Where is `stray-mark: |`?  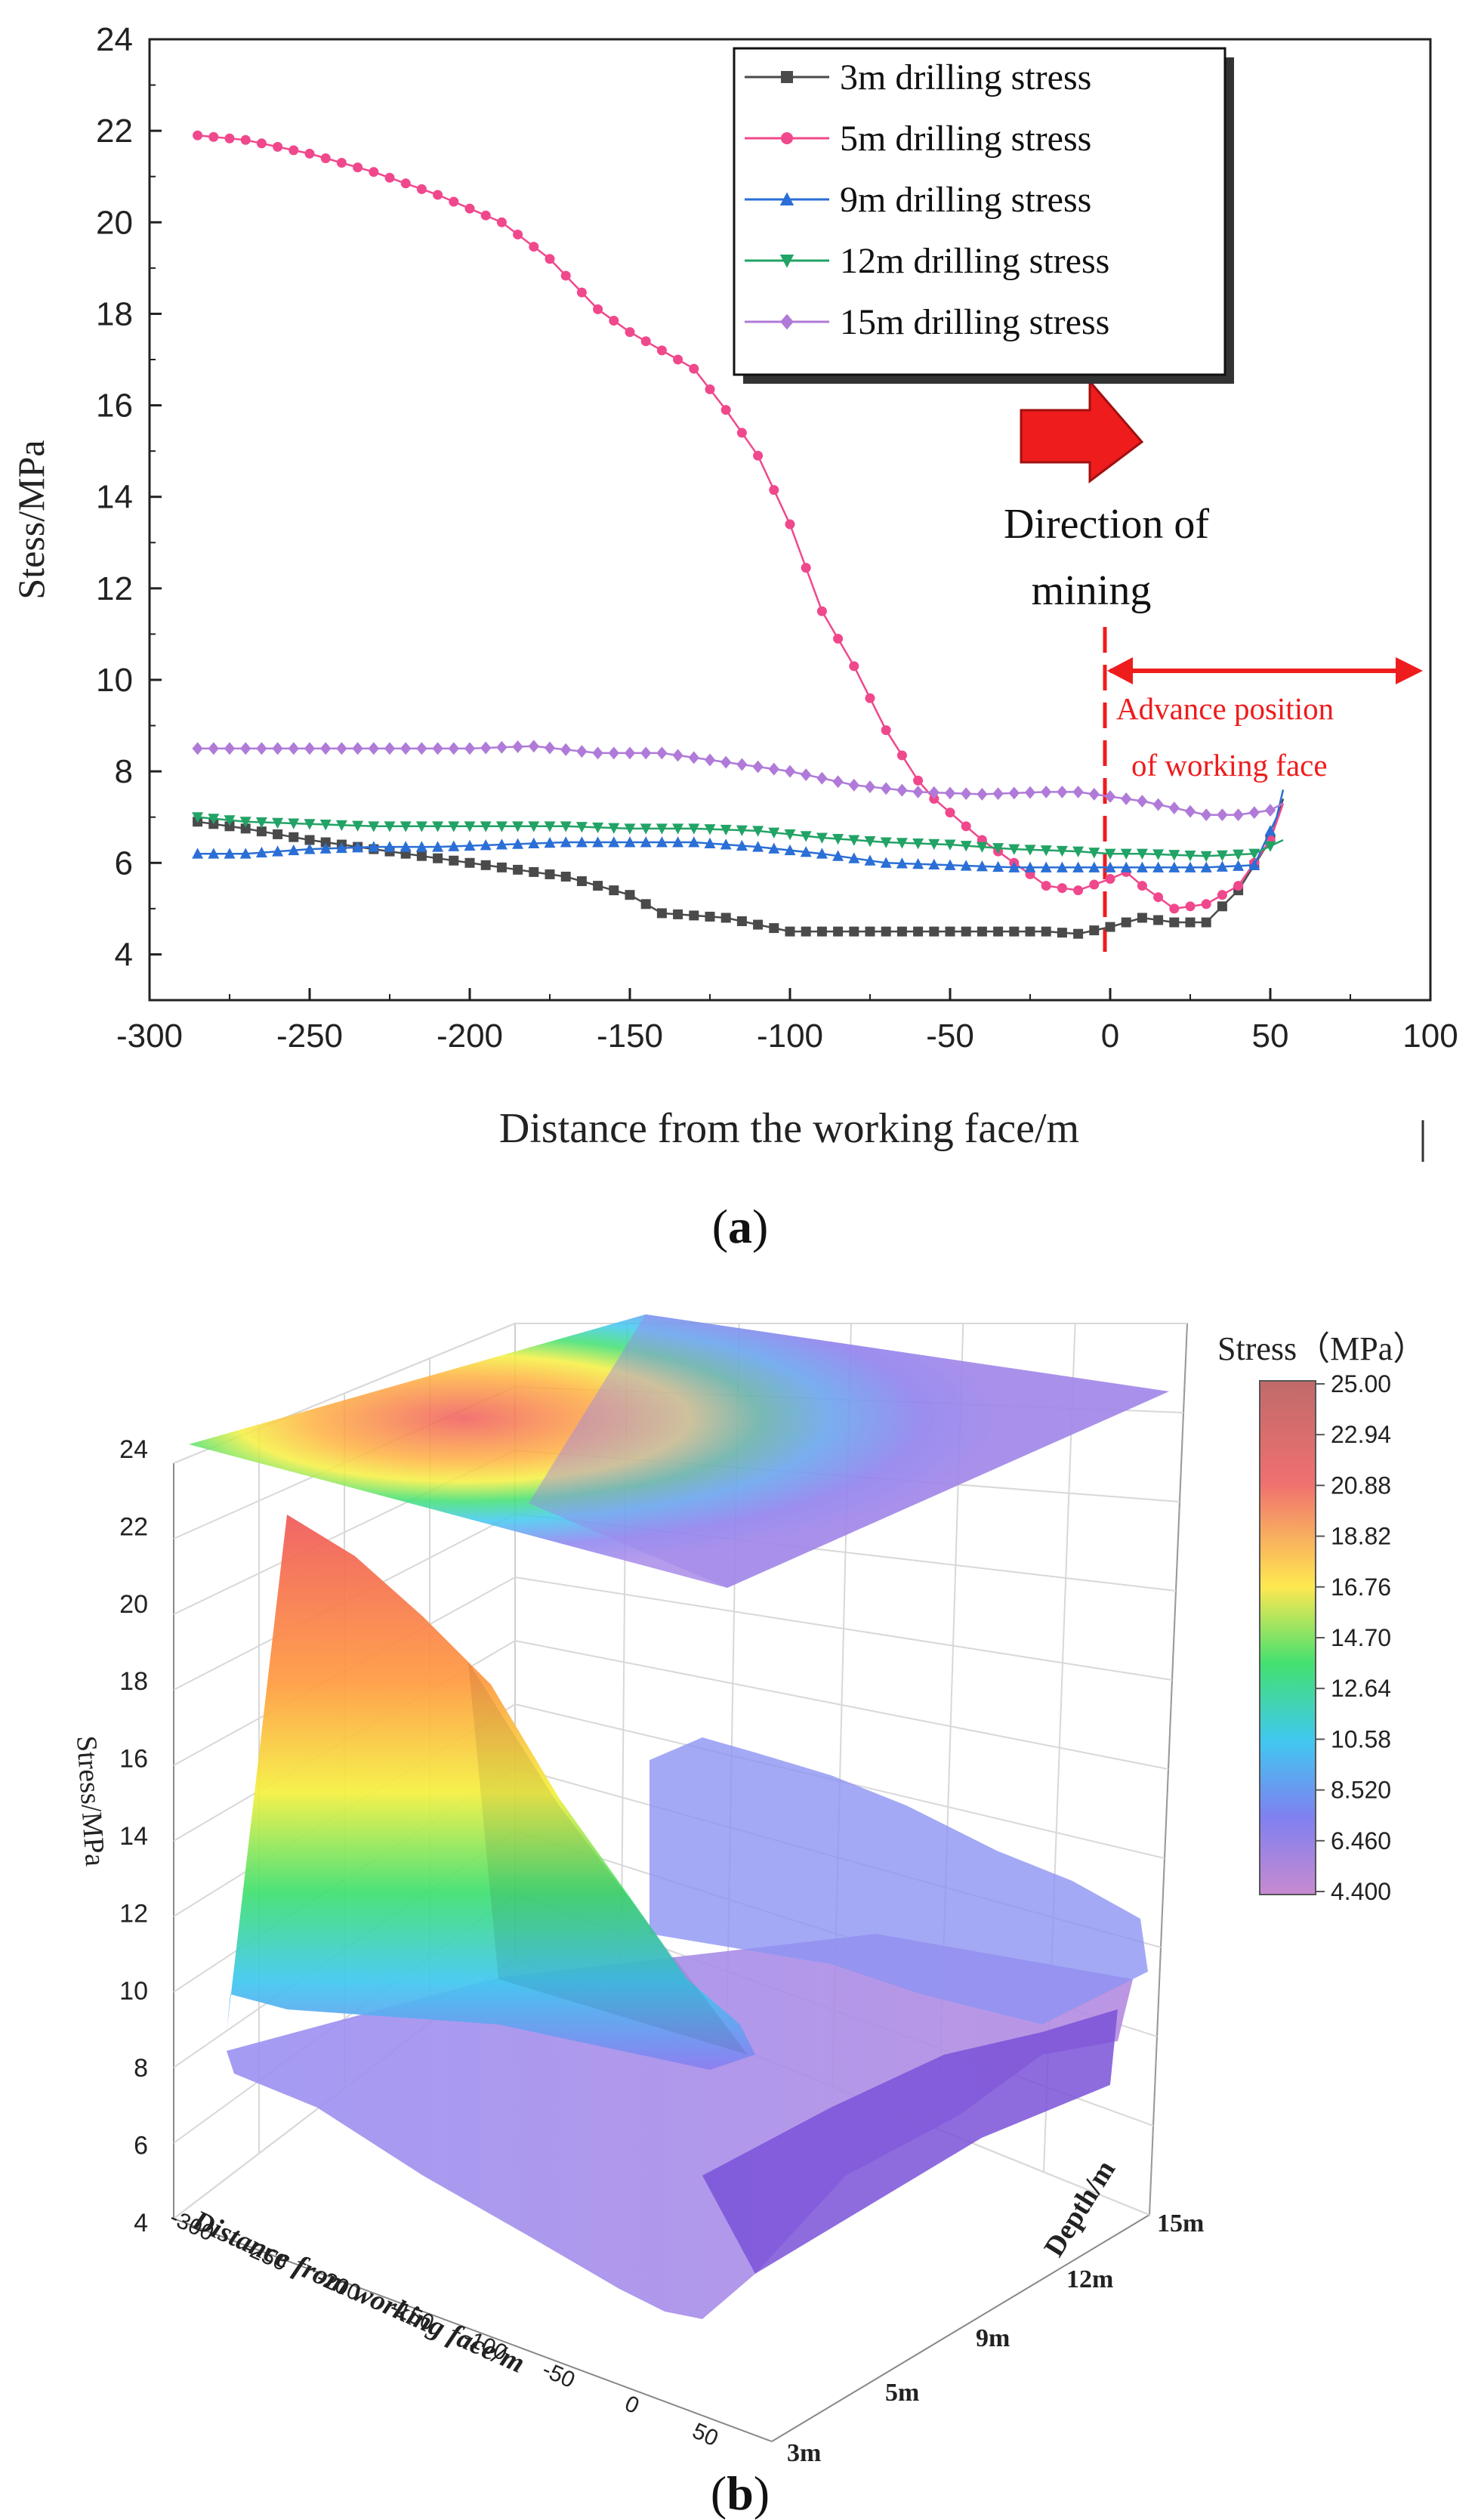 stray-mark: | is located at coordinates (1422, 1137).